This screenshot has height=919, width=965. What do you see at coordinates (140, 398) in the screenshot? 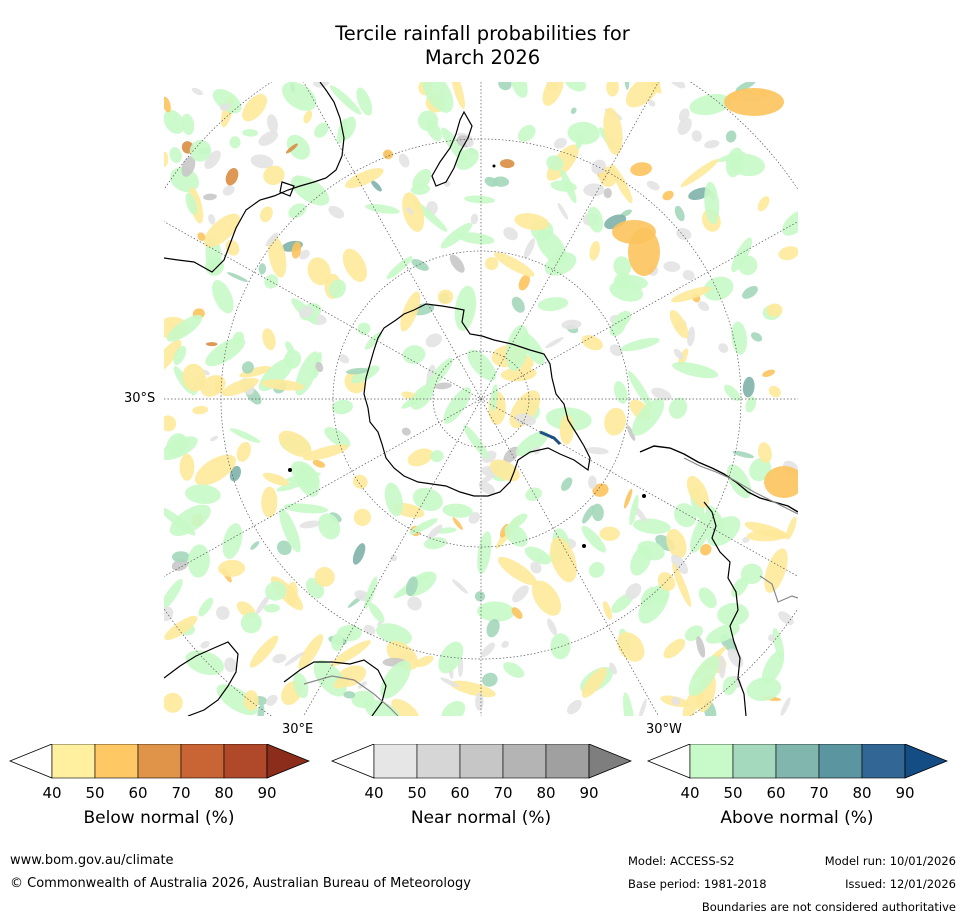
I see `lat-label-30s: 30°S` at bounding box center [140, 398].